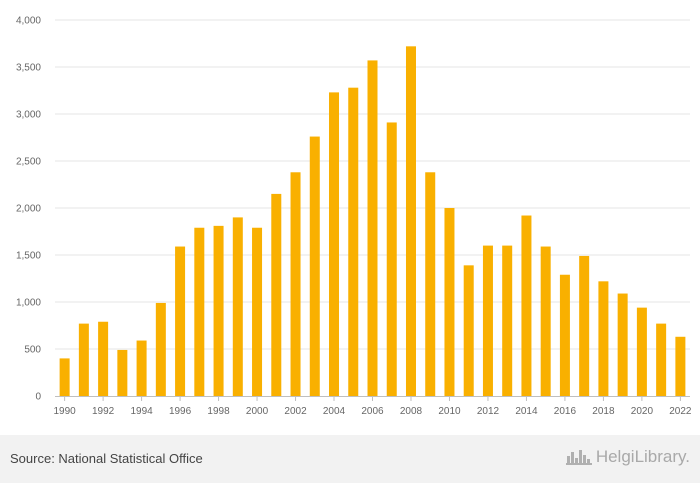 The height and width of the screenshot is (483, 700). I want to click on bar-2018, so click(603, 338).